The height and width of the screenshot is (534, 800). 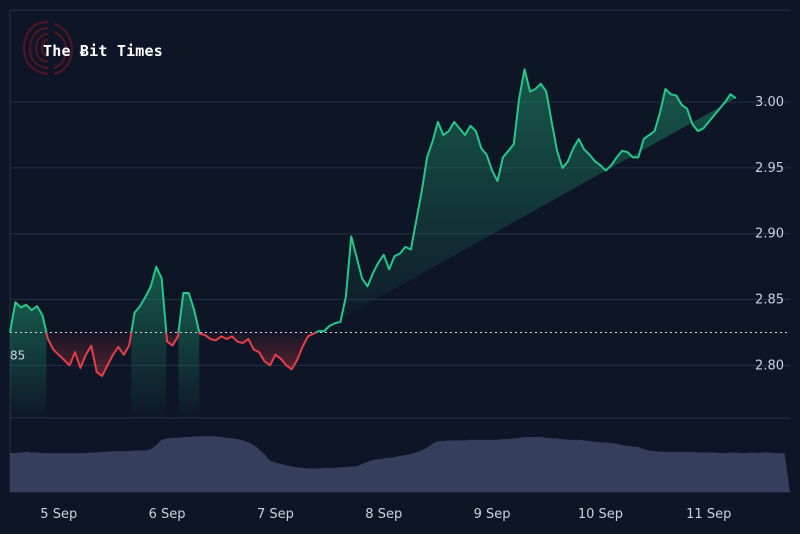 I want to click on x-tick-label: 8 Sep, so click(x=383, y=514).